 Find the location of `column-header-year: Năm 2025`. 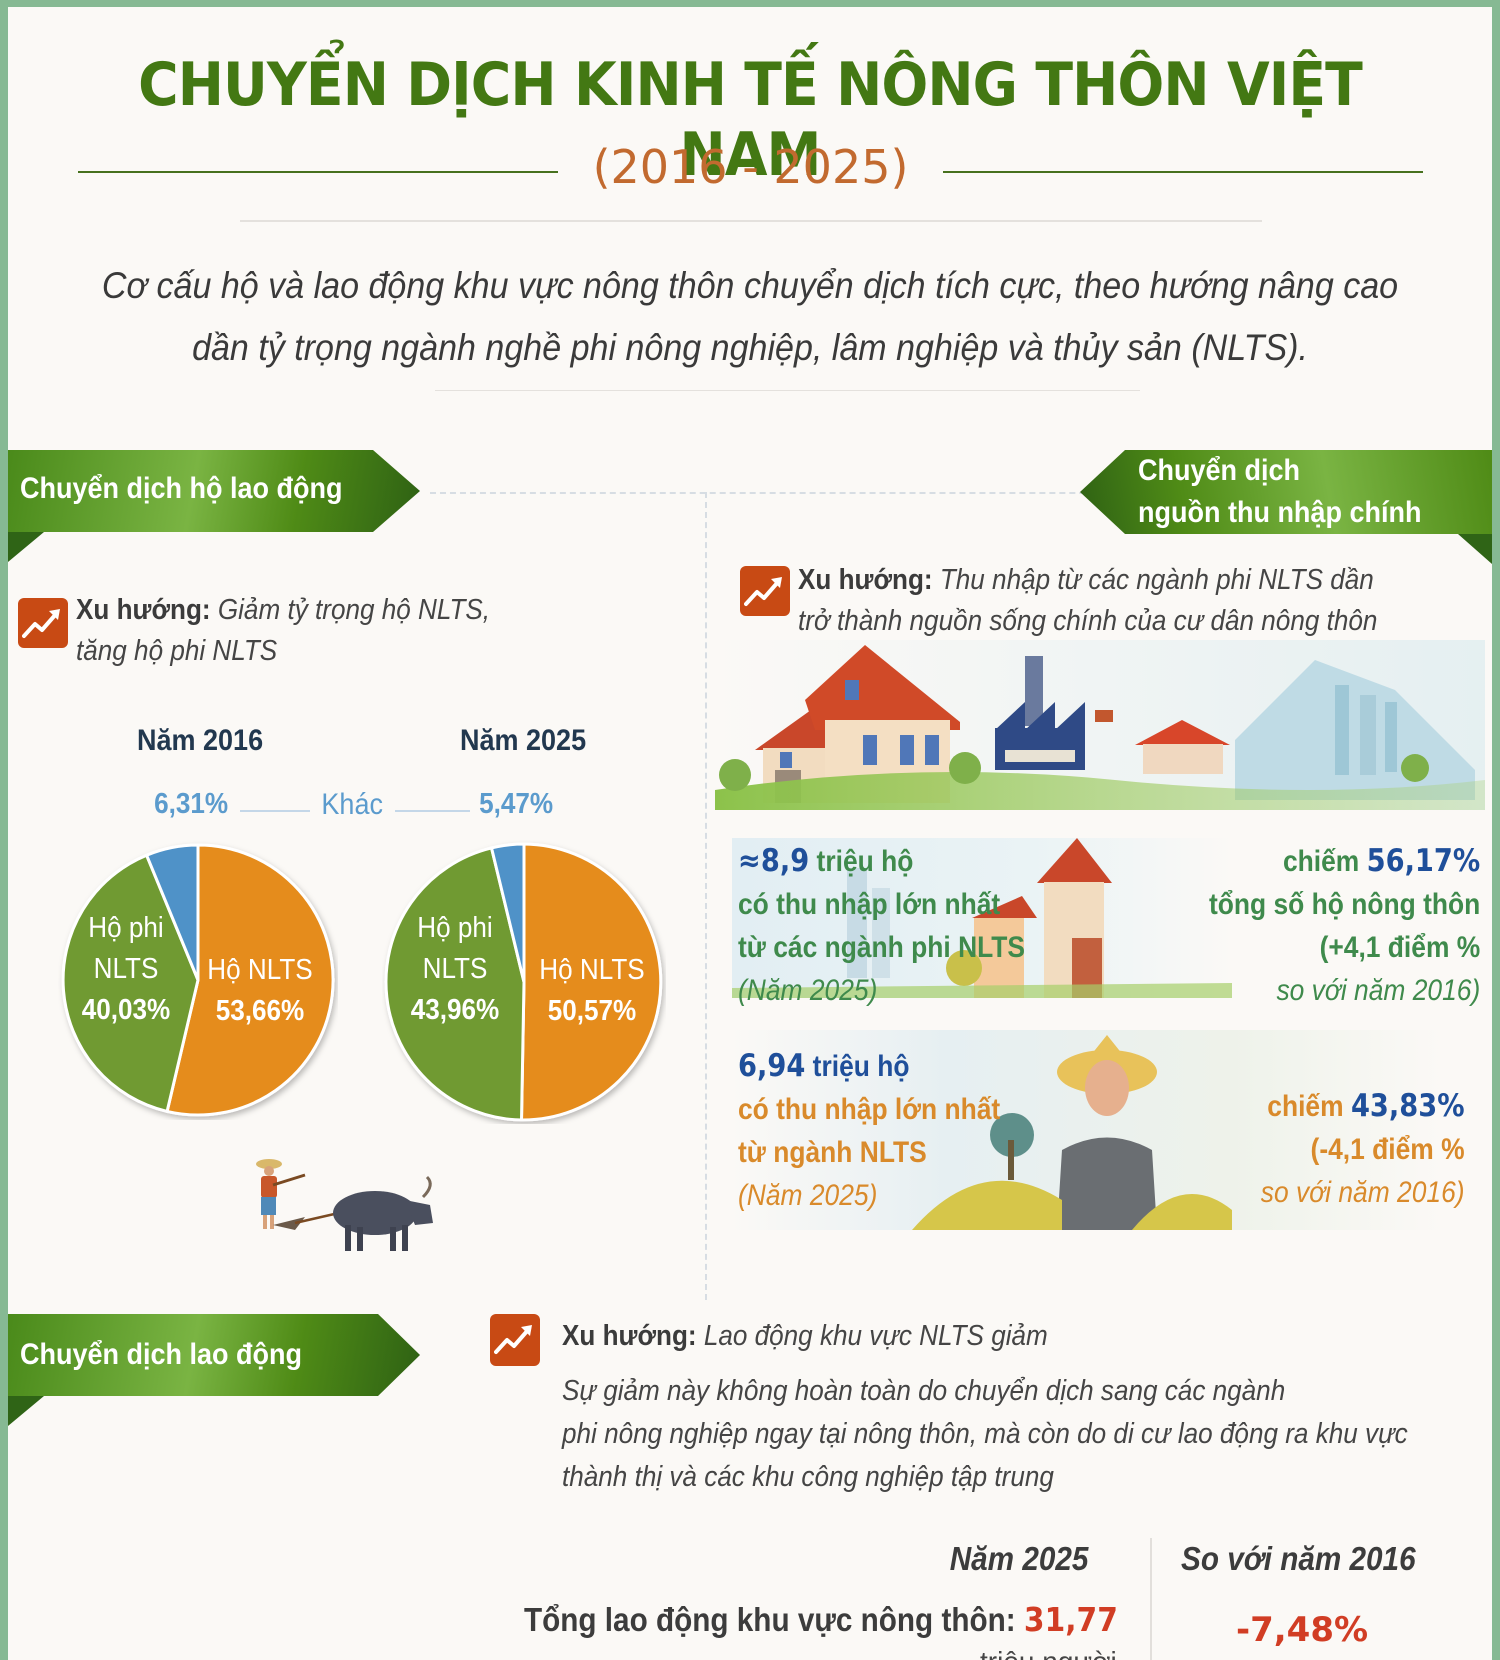

column-header-year: Năm 2025 is located at coordinates (1019, 1558).